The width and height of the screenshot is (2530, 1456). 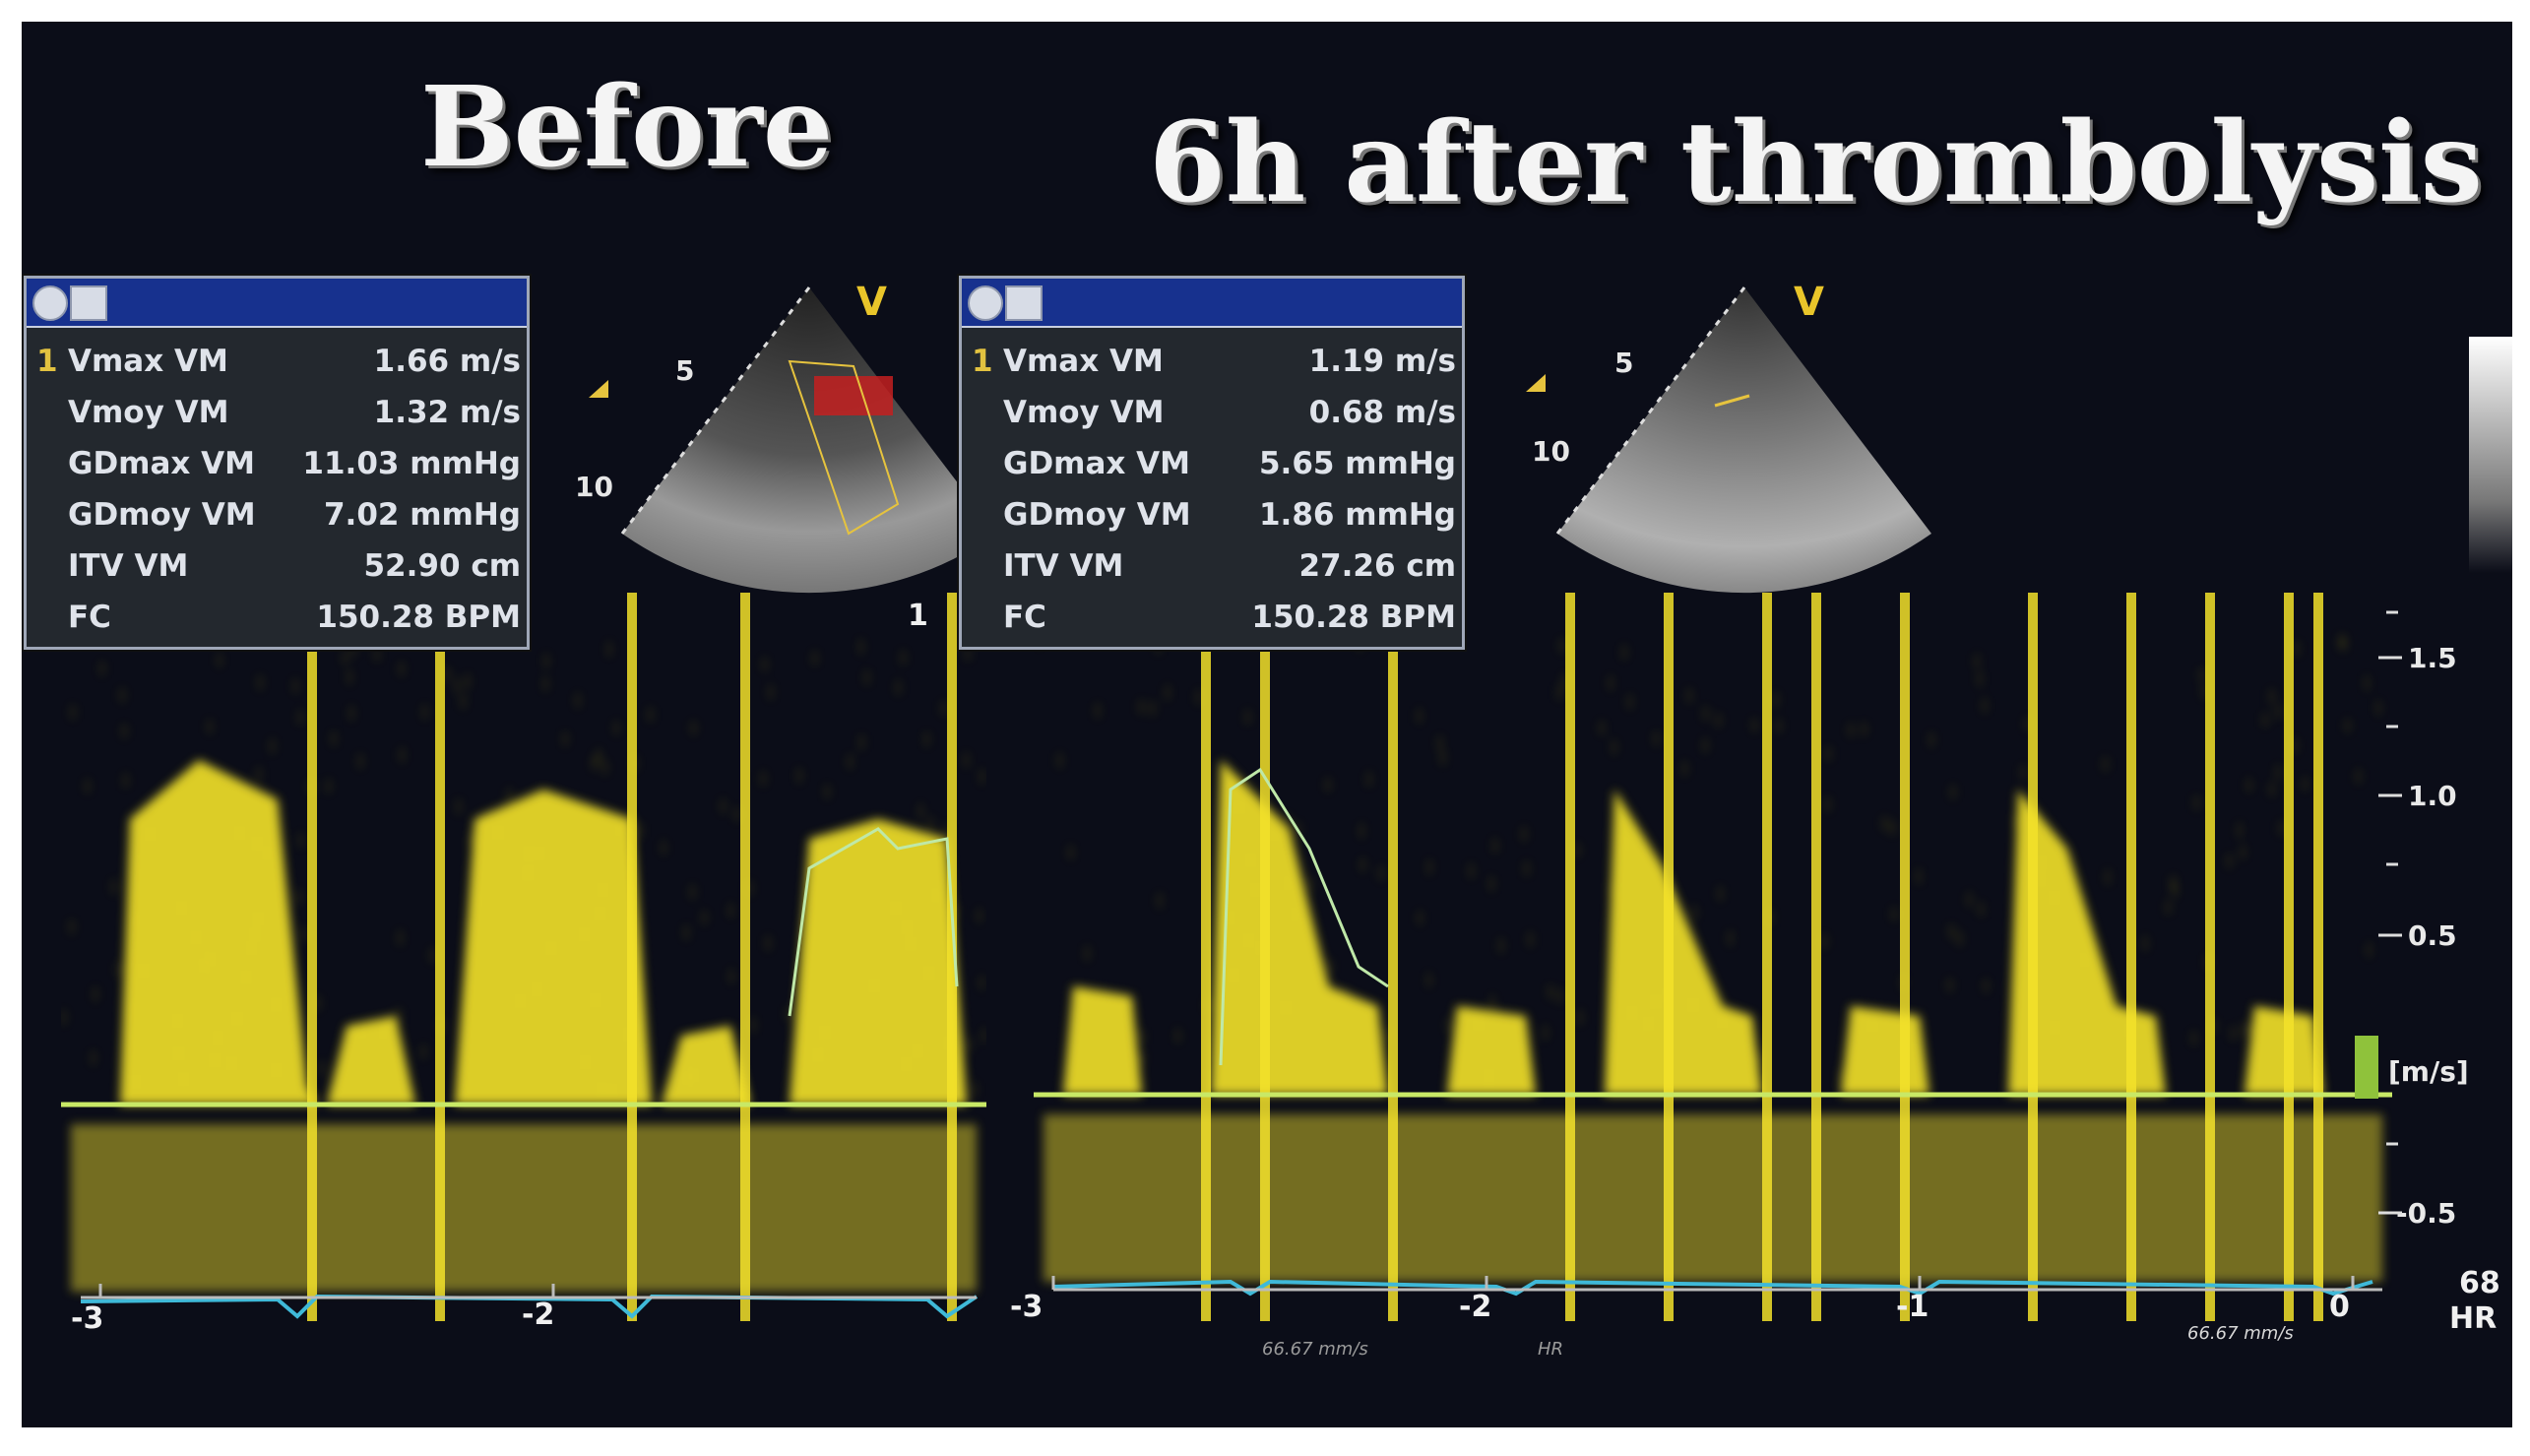 What do you see at coordinates (1536, 383) in the screenshot?
I see `sector-triangle-after` at bounding box center [1536, 383].